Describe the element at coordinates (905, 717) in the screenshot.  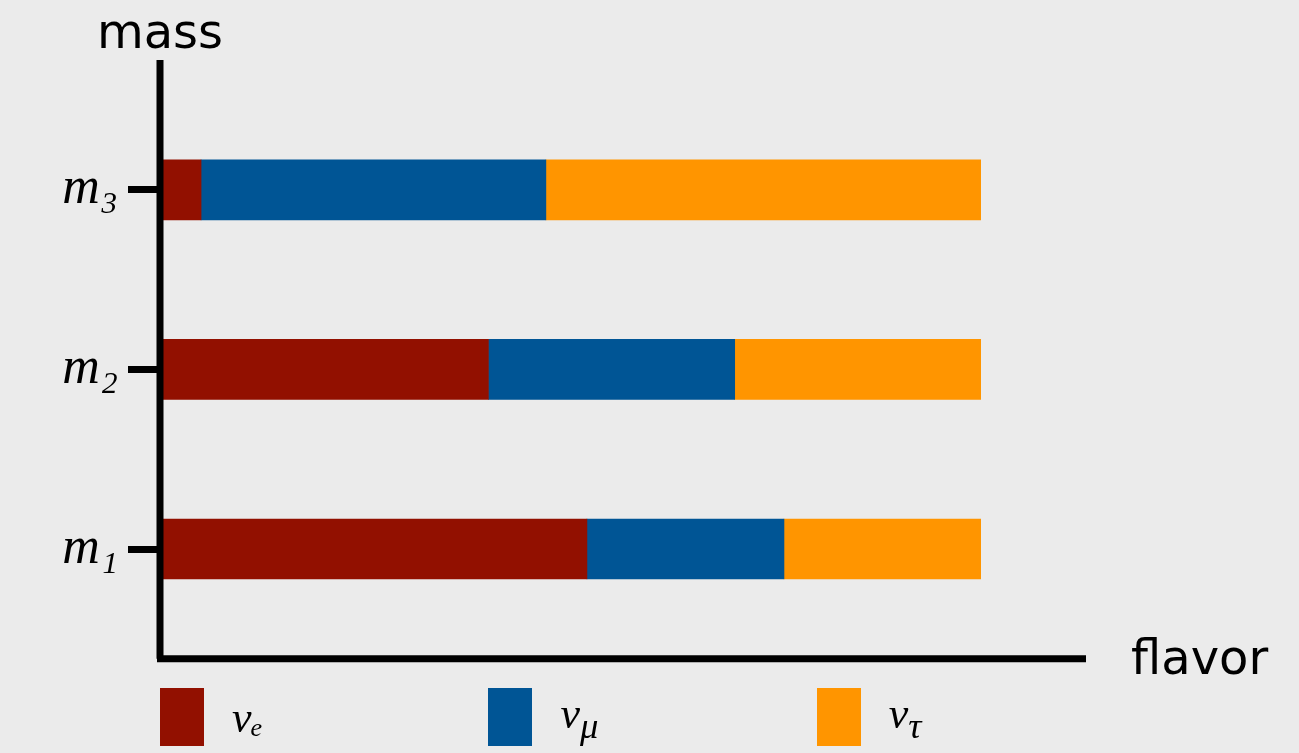
I see `legend-label: ν$_{τ}$` at that location.